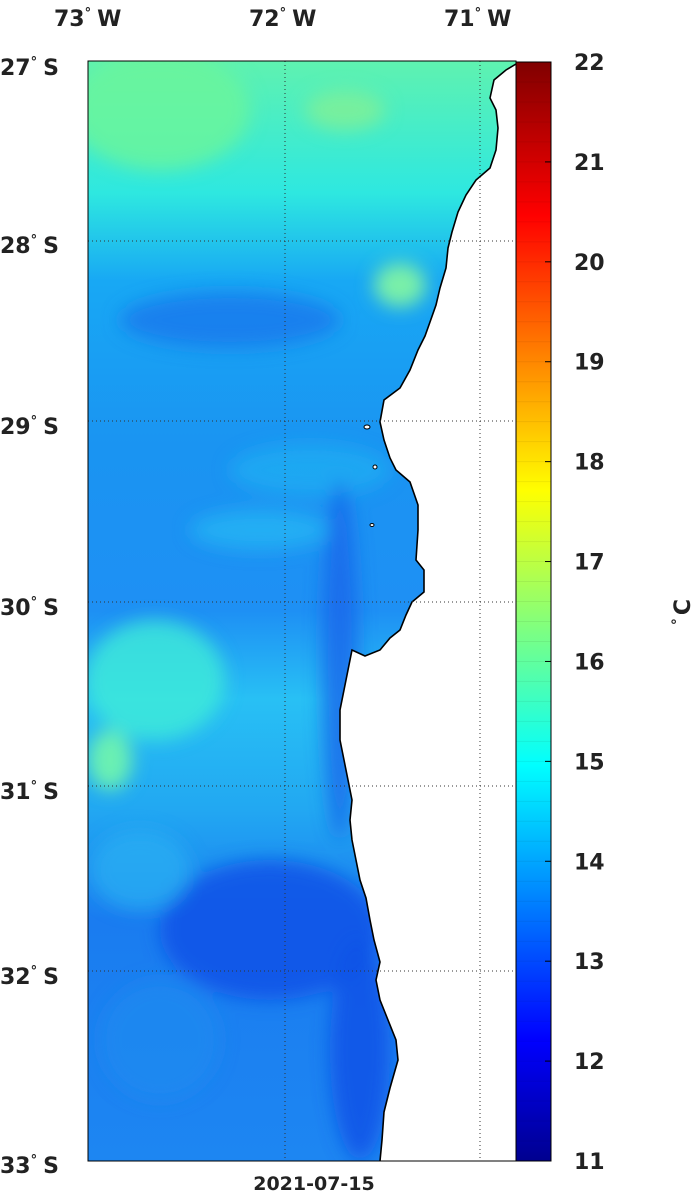 Image resolution: width=697 pixels, height=1193 pixels. Describe the element at coordinates (589, 63) in the screenshot. I see `colorbar-tick-label: 22` at that location.